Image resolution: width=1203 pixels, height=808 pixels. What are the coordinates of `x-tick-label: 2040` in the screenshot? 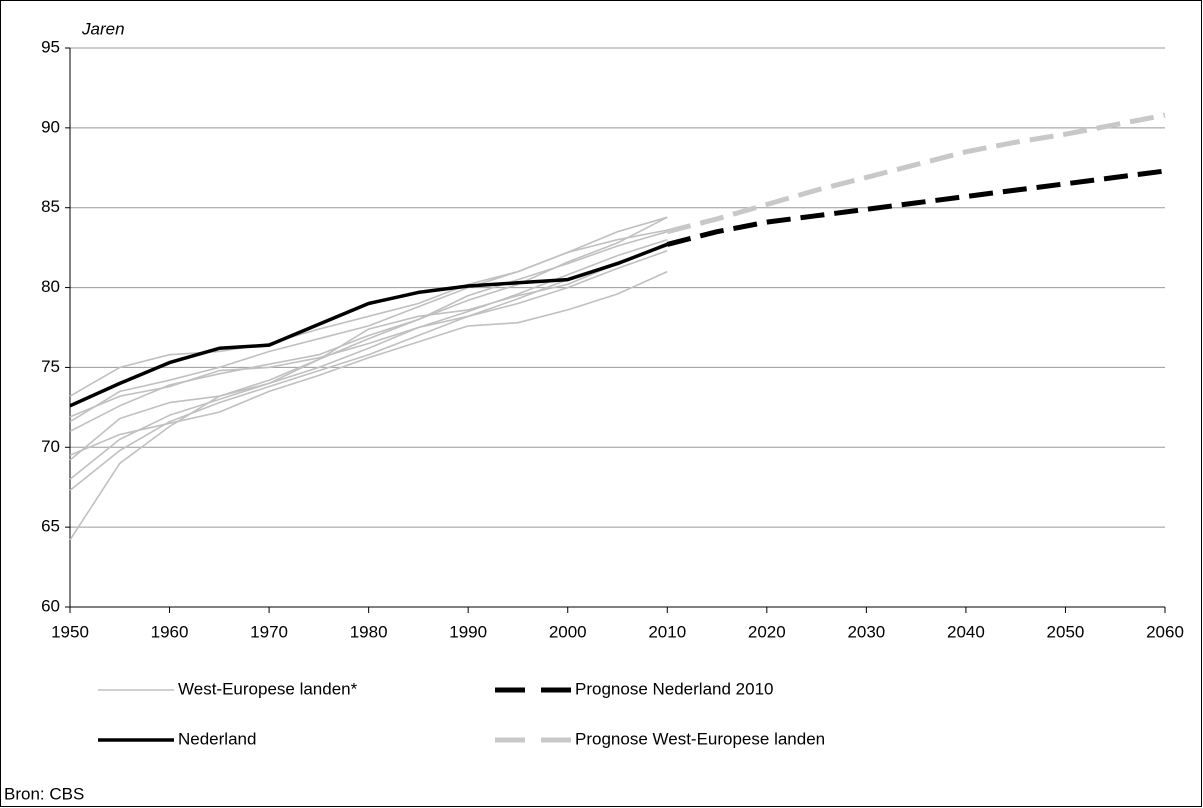 It's located at (966, 631).